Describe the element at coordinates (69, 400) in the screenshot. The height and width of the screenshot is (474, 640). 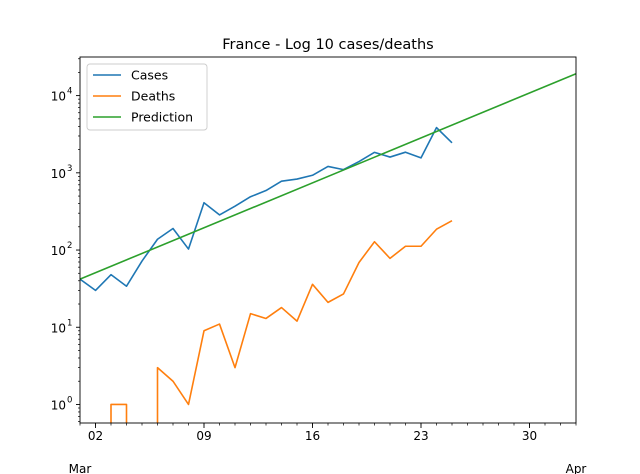
I see `y-tick-exponent: 0` at that location.